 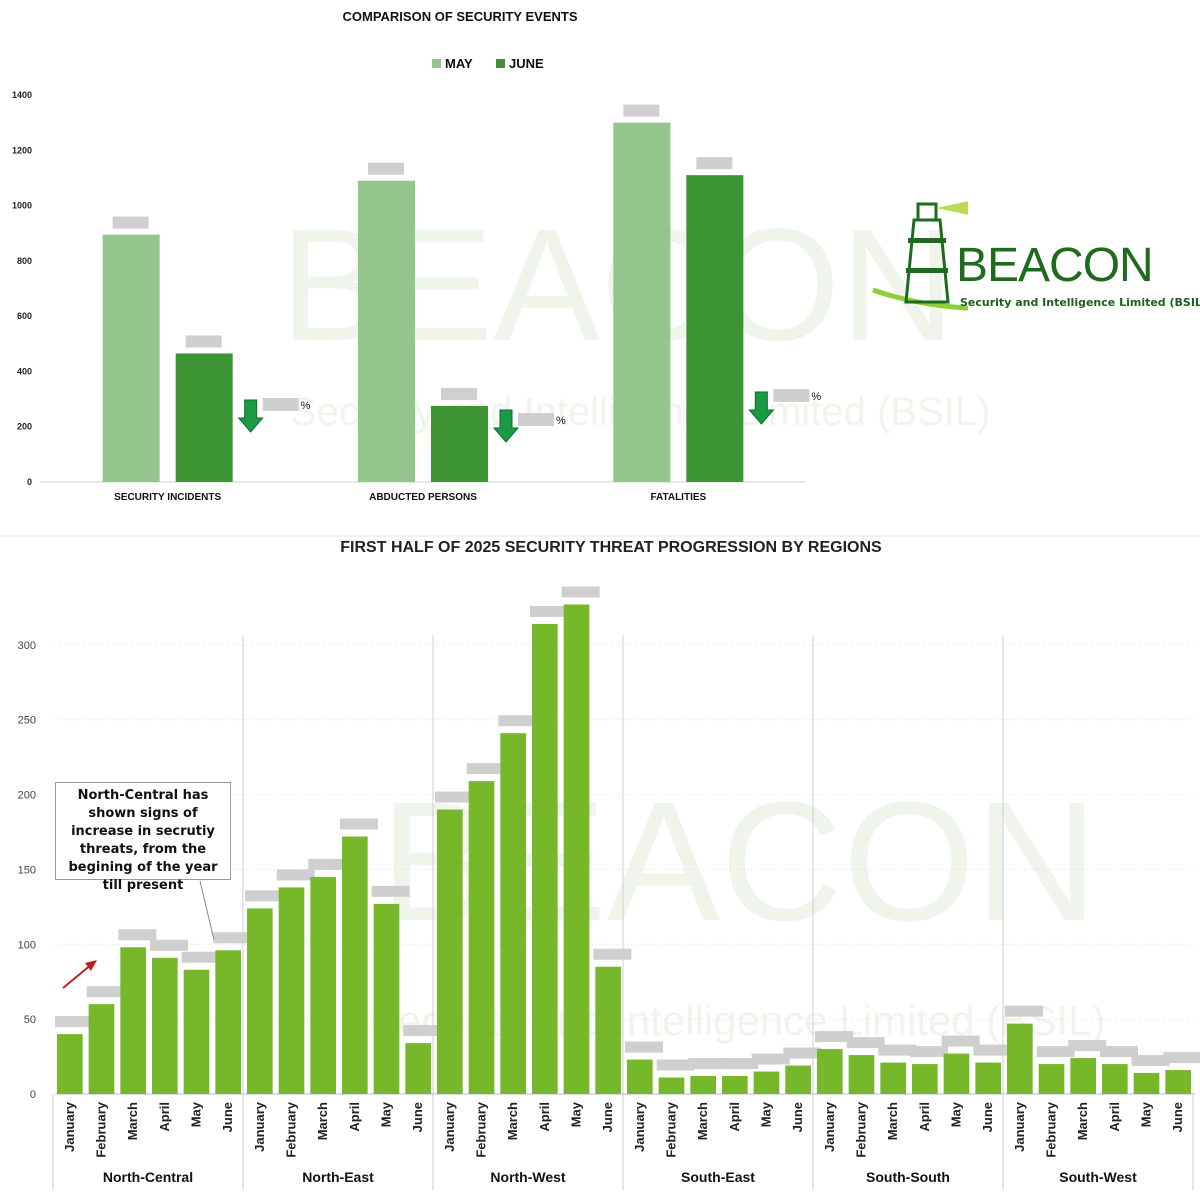 What do you see at coordinates (27, 945) in the screenshot?
I see `chart2-y-tick: 100` at bounding box center [27, 945].